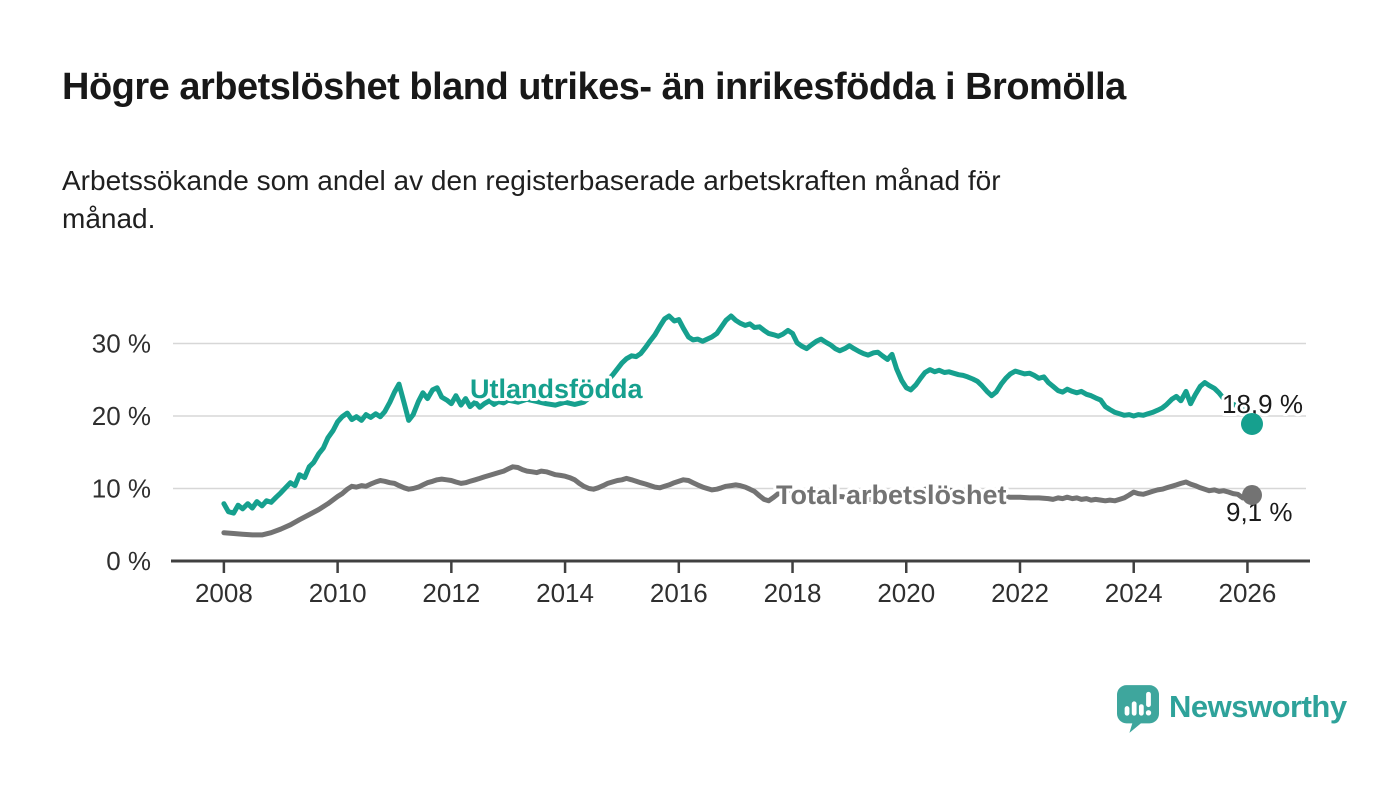 Image resolution: width=1400 pixels, height=794 pixels. Describe the element at coordinates (121, 489) in the screenshot. I see `y-tick-label: 10 %` at that location.